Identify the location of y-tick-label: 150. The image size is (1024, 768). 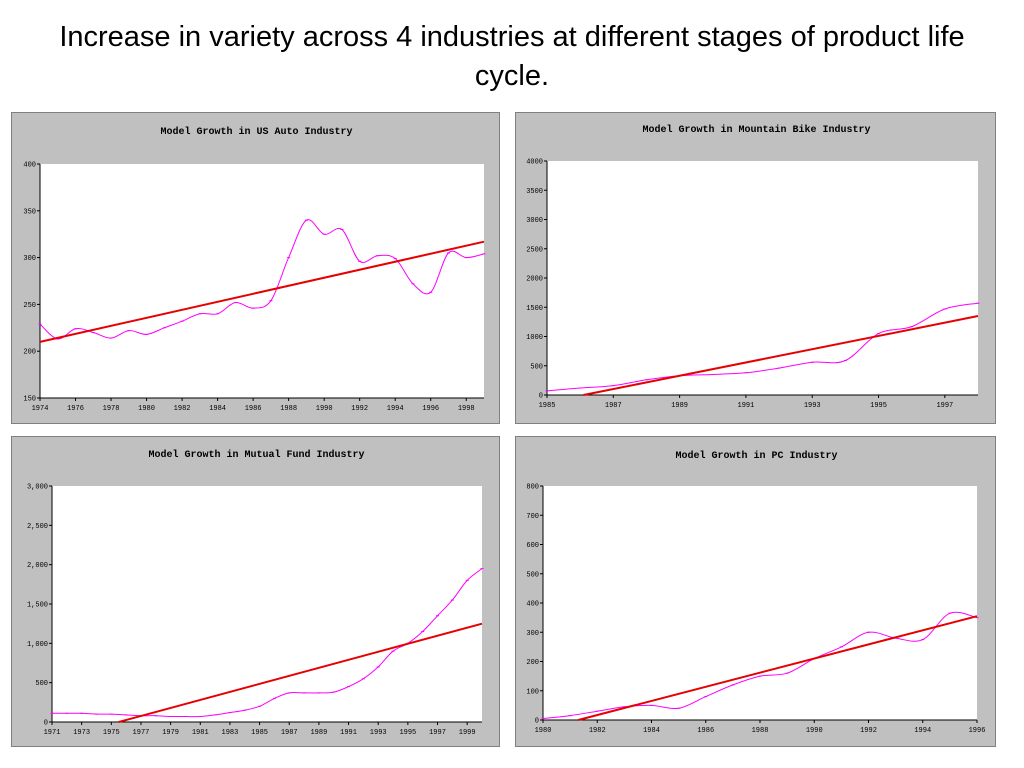
(29, 400).